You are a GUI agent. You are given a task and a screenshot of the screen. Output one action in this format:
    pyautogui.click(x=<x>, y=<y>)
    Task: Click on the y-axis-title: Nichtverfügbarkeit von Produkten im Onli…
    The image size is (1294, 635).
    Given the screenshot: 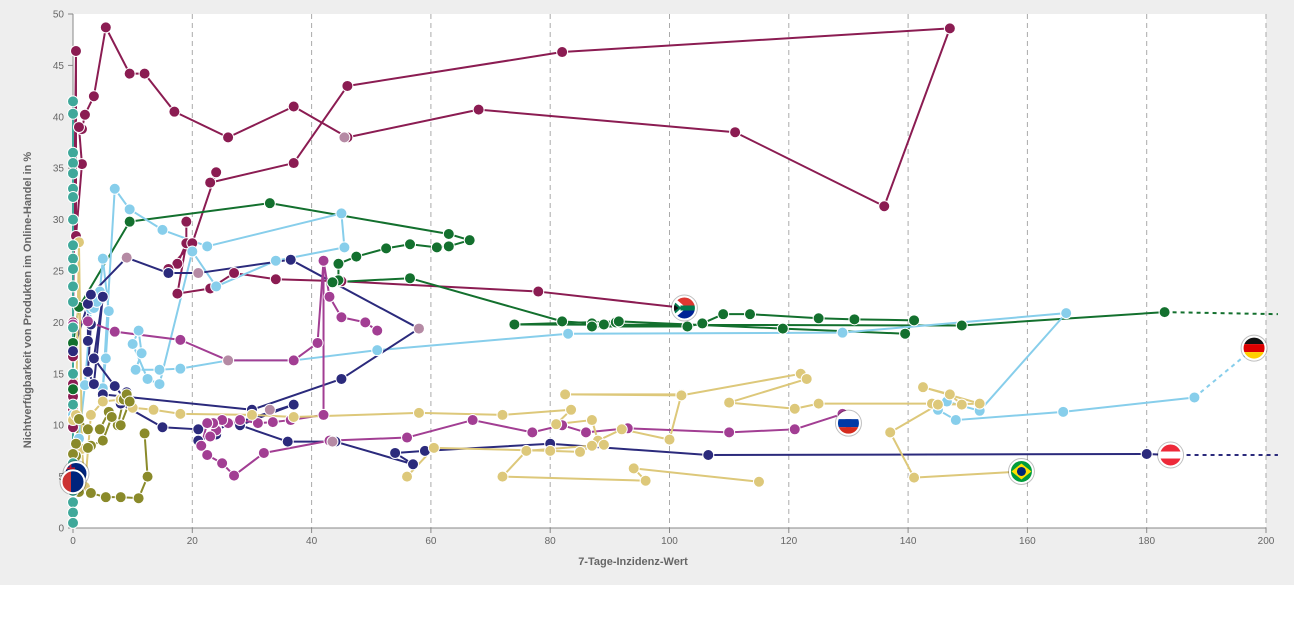 What is the action you would take?
    pyautogui.click(x=28, y=300)
    